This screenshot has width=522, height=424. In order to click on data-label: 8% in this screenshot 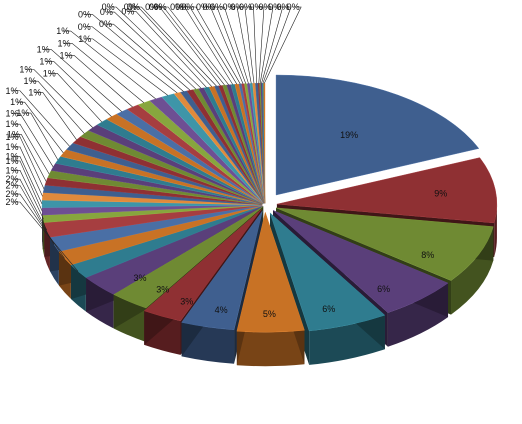, I will do `click(427, 255)`.